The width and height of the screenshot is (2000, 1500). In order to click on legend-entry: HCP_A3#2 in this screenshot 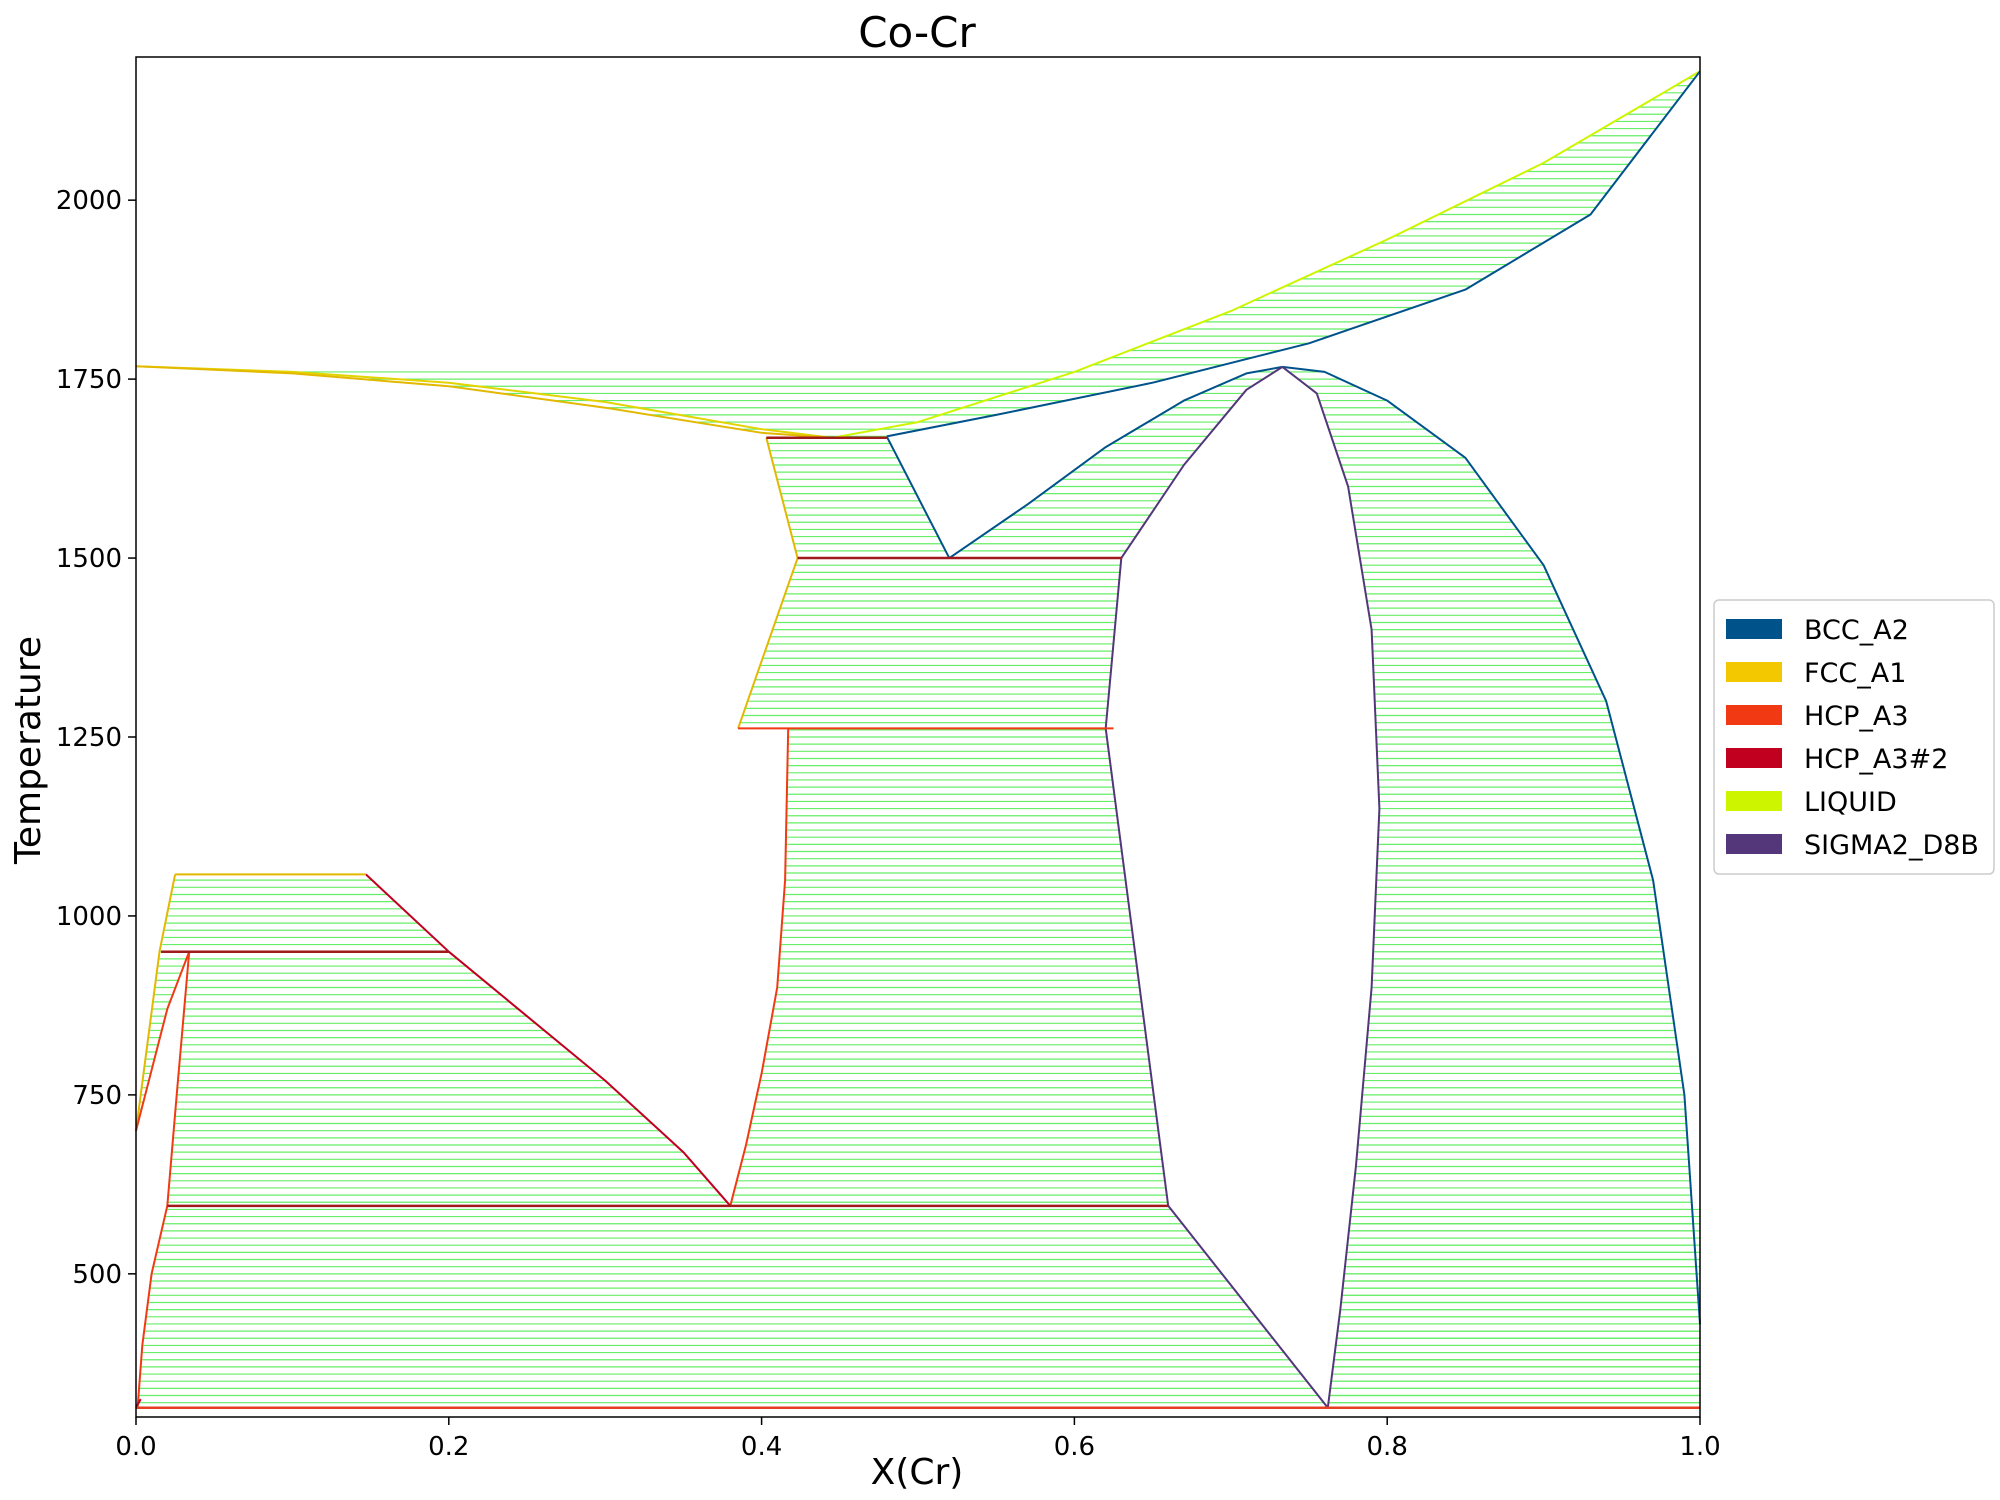, I will do `click(1876, 759)`.